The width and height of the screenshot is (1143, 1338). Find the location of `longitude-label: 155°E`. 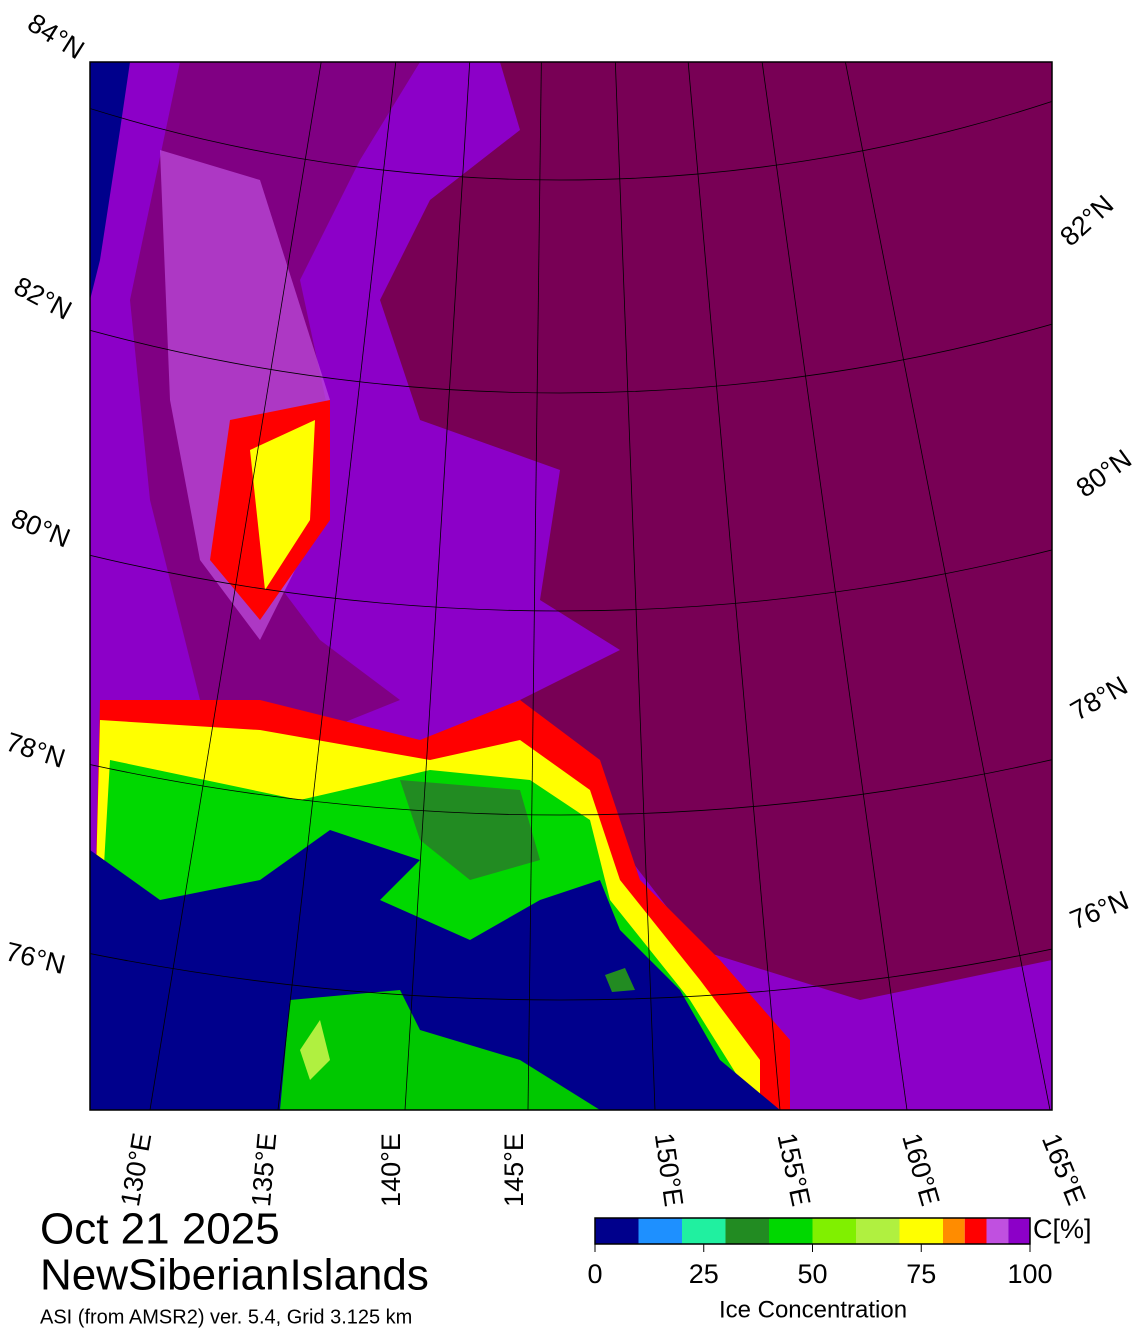

longitude-label: 155°E is located at coordinates (793, 1169).